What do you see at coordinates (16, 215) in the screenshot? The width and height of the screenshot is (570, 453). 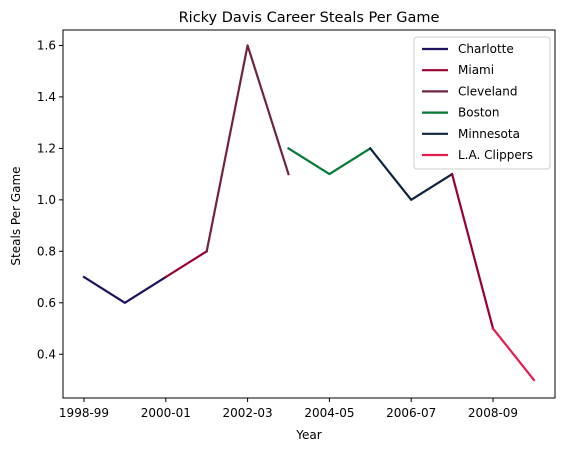 I see `y-axis-label: Steals Per Game` at bounding box center [16, 215].